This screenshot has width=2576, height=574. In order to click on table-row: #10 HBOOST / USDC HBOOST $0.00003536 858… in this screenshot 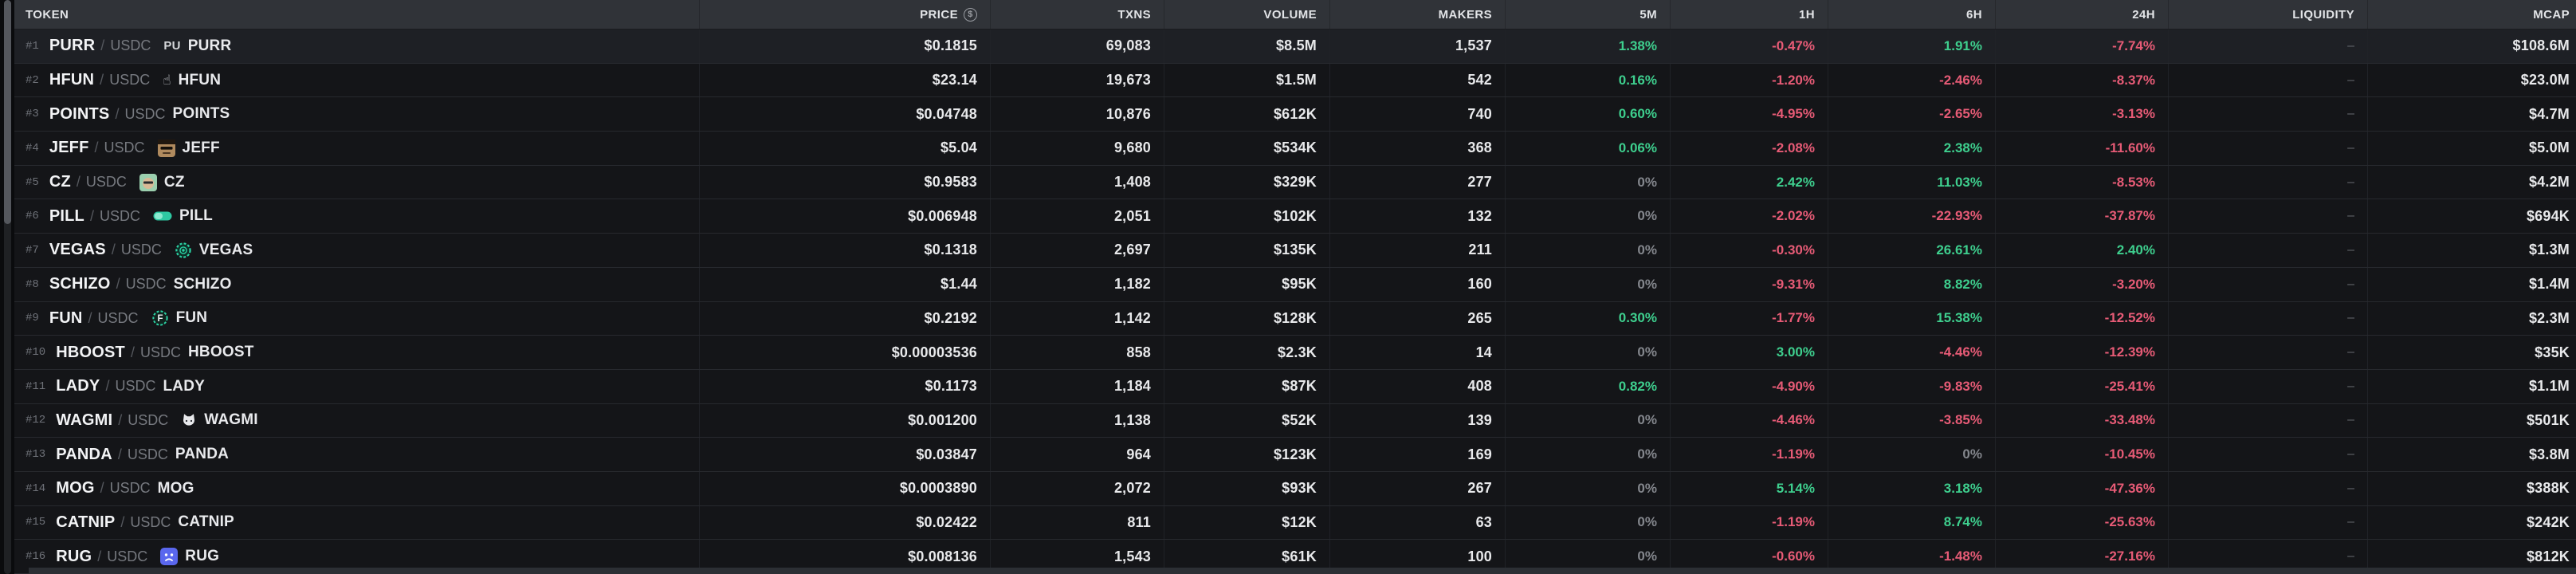, I will do `click(1295, 353)`.